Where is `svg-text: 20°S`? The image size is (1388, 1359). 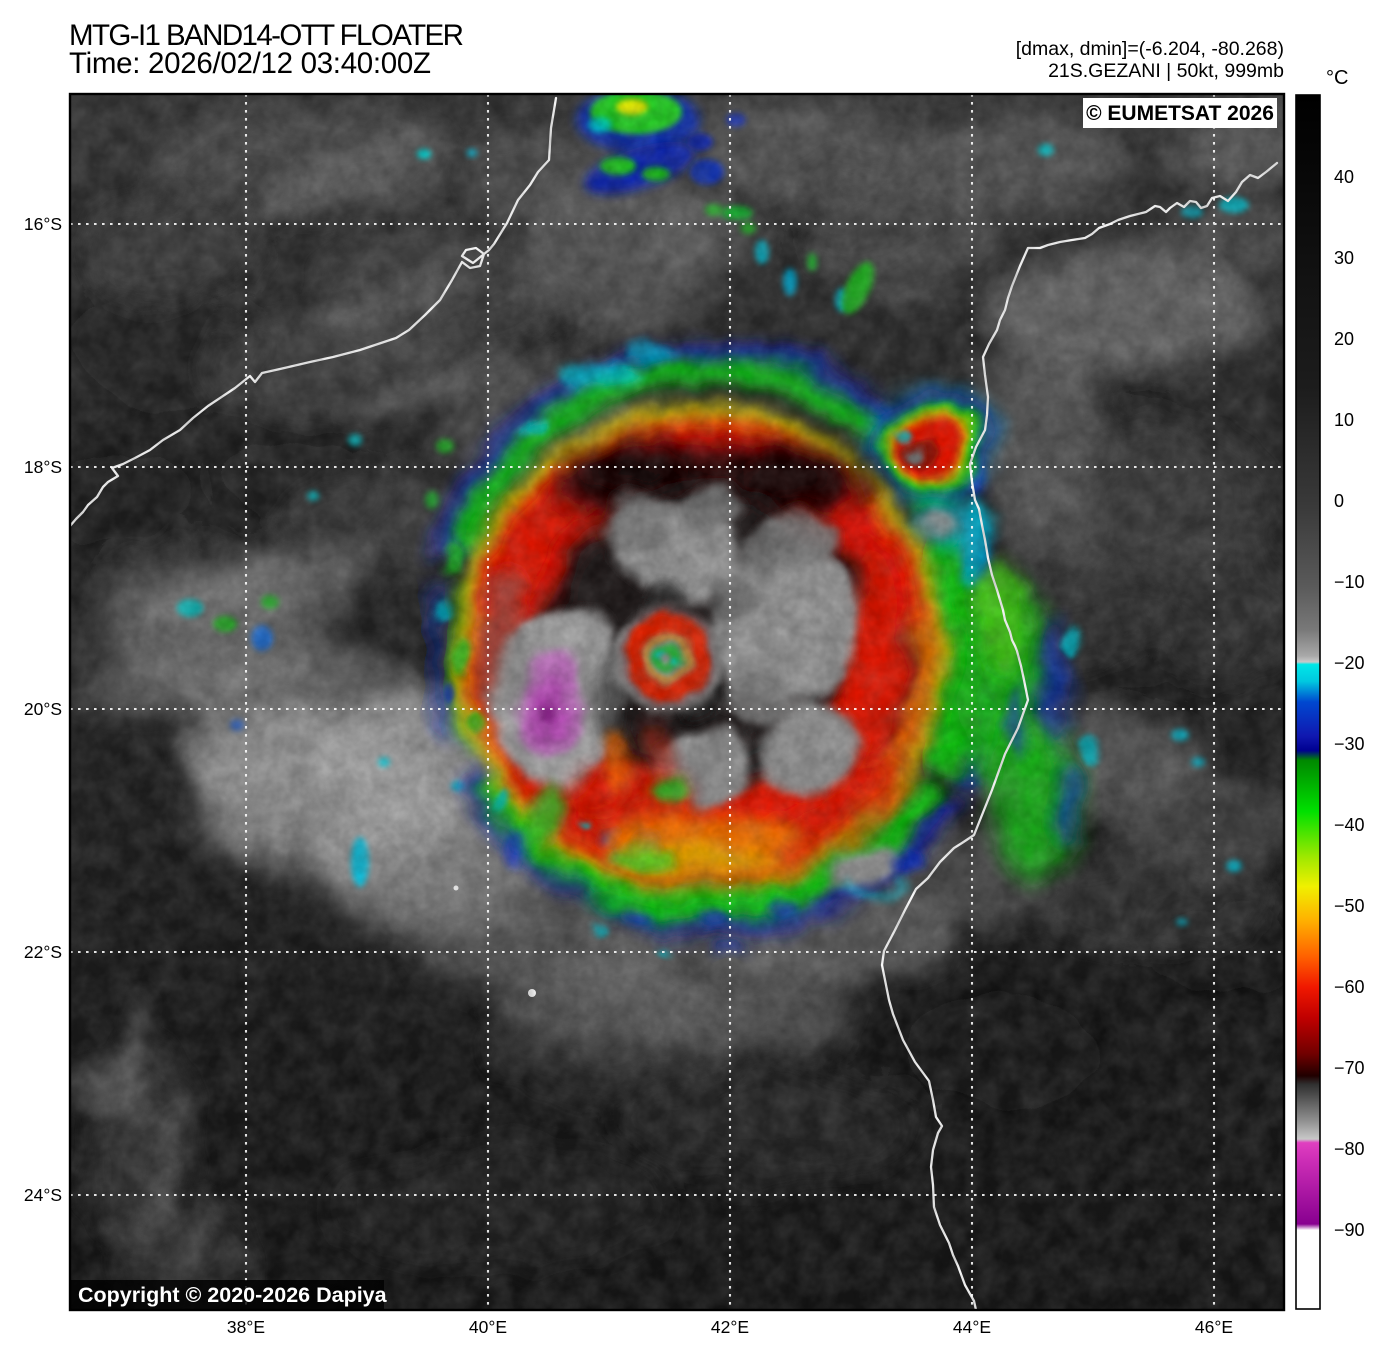 svg-text: 20°S is located at coordinates (43, 709).